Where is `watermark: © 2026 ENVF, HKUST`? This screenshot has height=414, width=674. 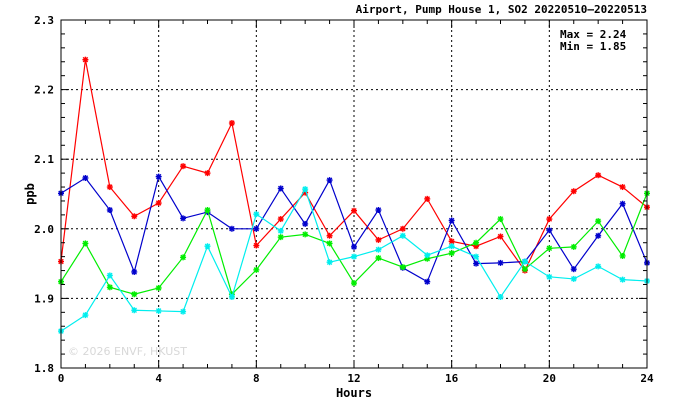 watermark: © 2026 ENVF, HKUST is located at coordinates (127, 351).